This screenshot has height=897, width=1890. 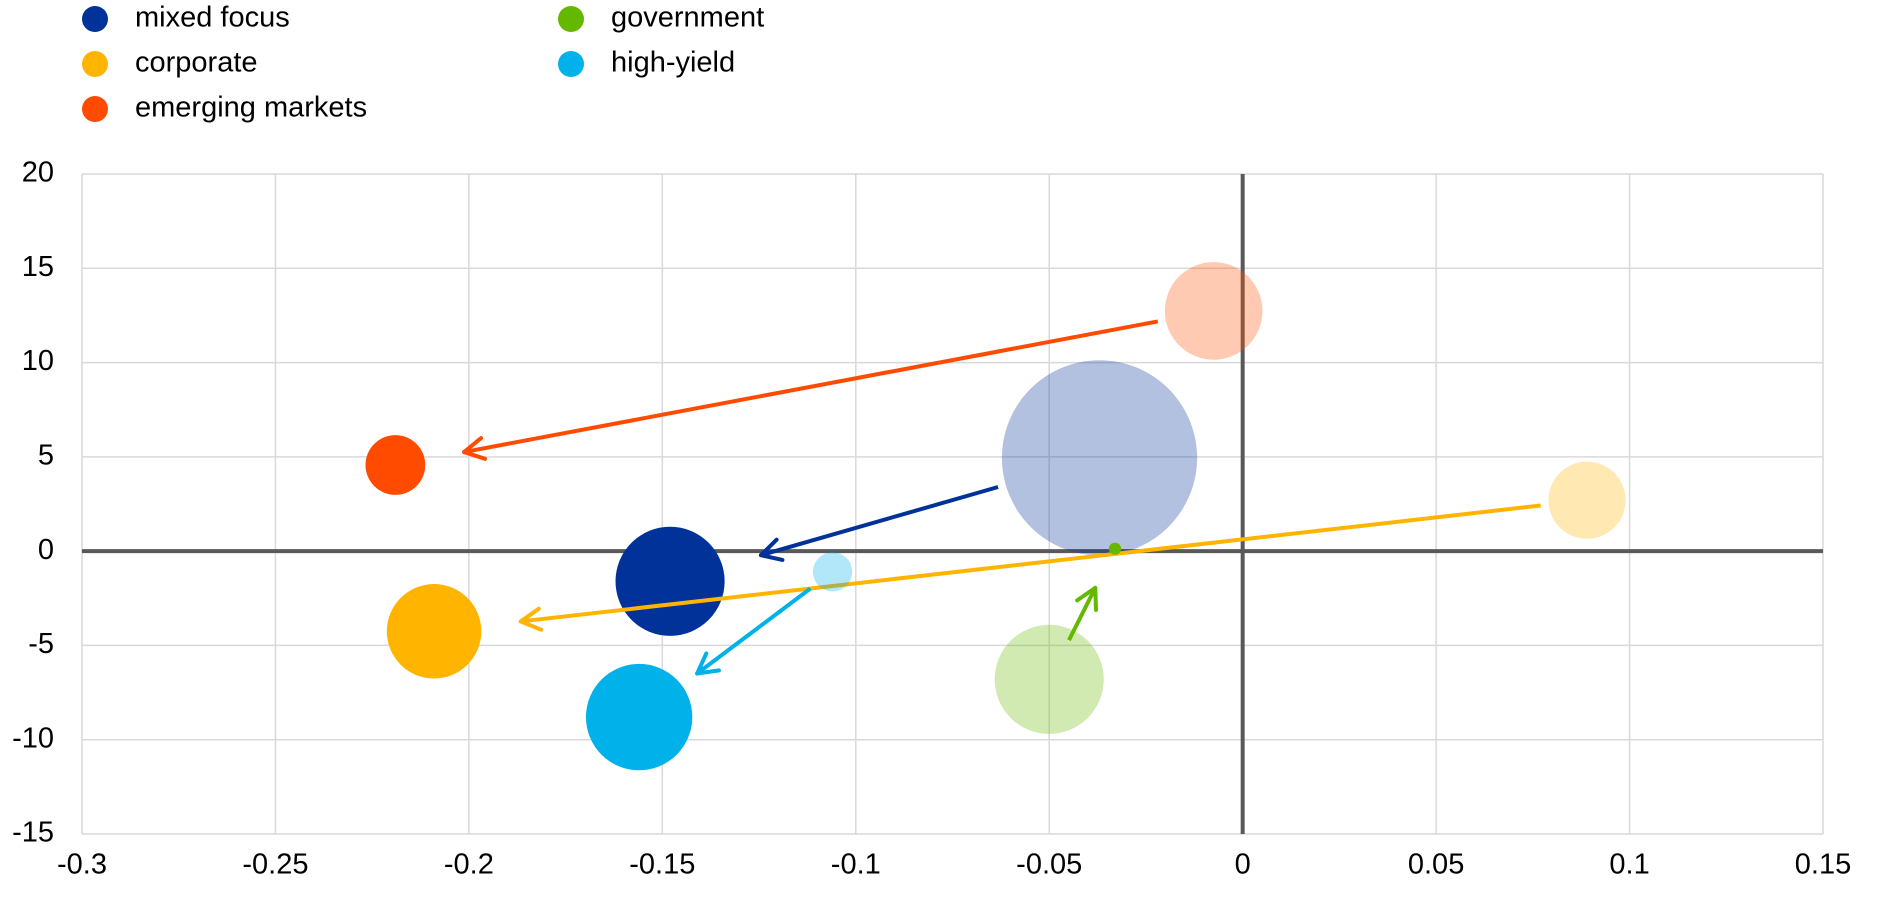 What do you see at coordinates (1629, 865) in the screenshot?
I see `x-tick-label: 0.1` at bounding box center [1629, 865].